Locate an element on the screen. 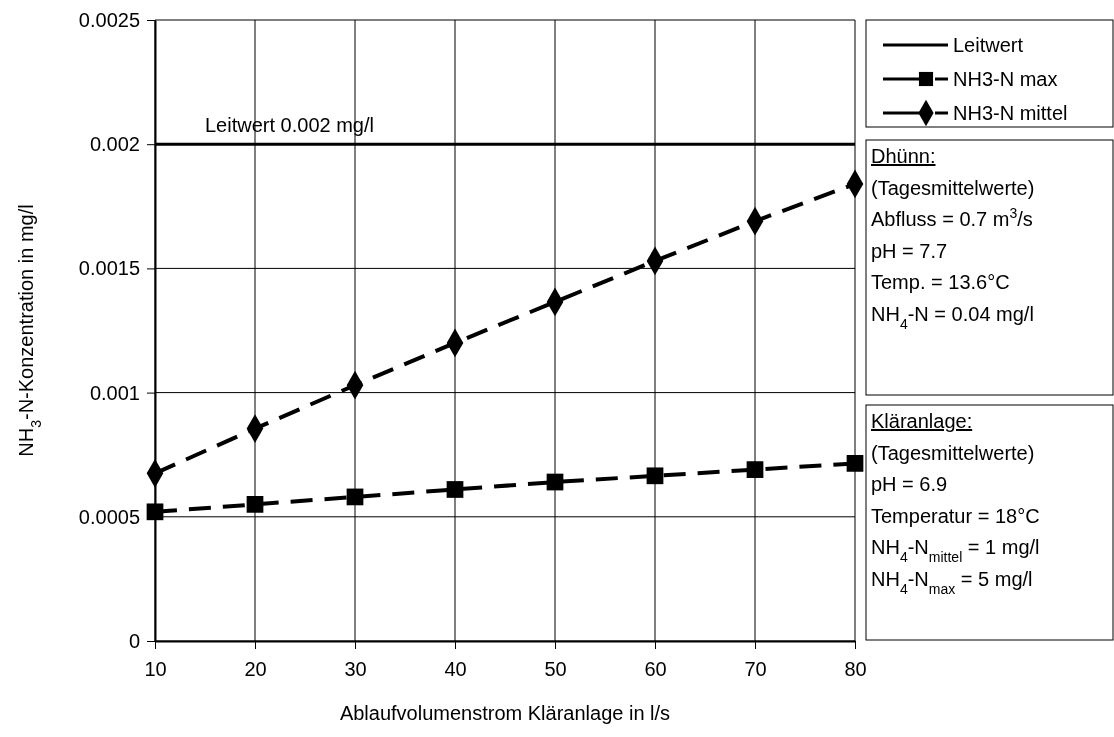 This screenshot has width=1114, height=737. y-tick-label: 0.0005 is located at coordinates (109, 516).